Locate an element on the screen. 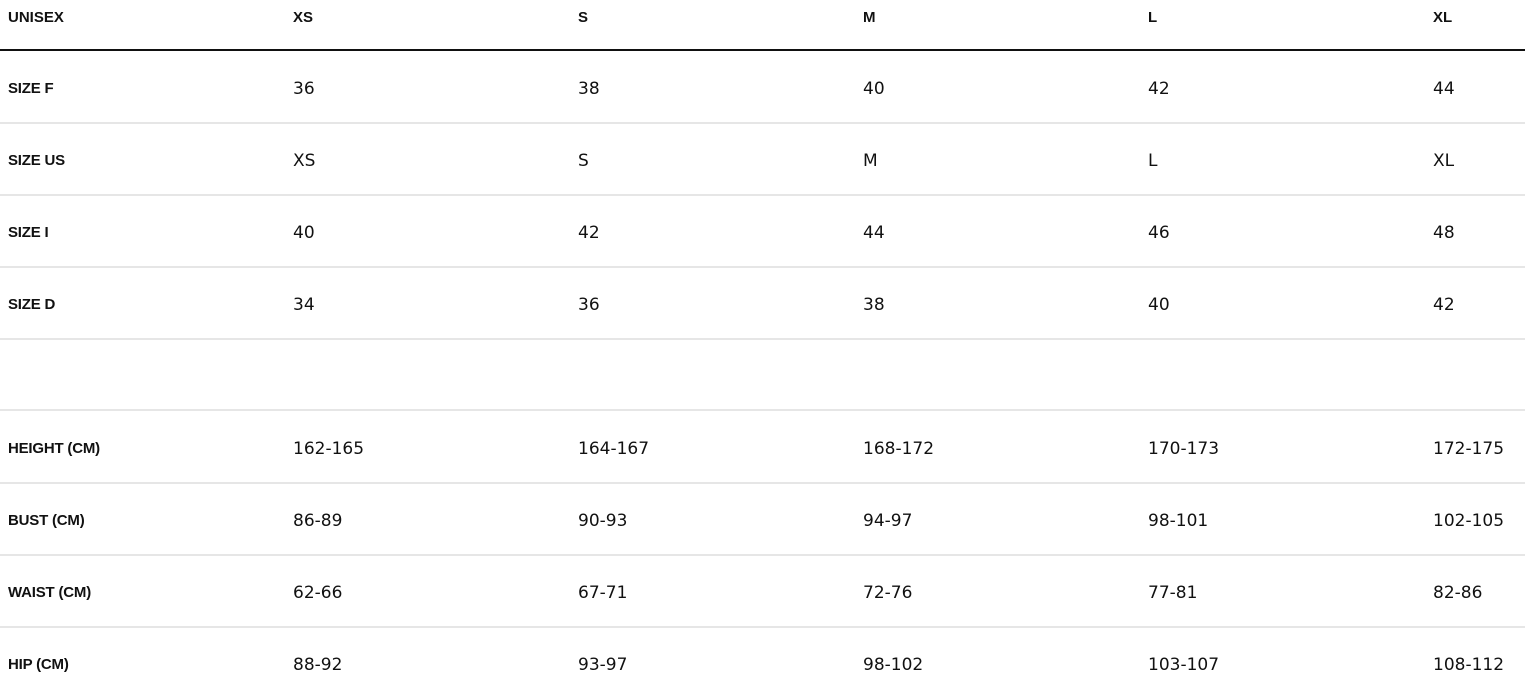  cell-value: L is located at coordinates (1153, 161).